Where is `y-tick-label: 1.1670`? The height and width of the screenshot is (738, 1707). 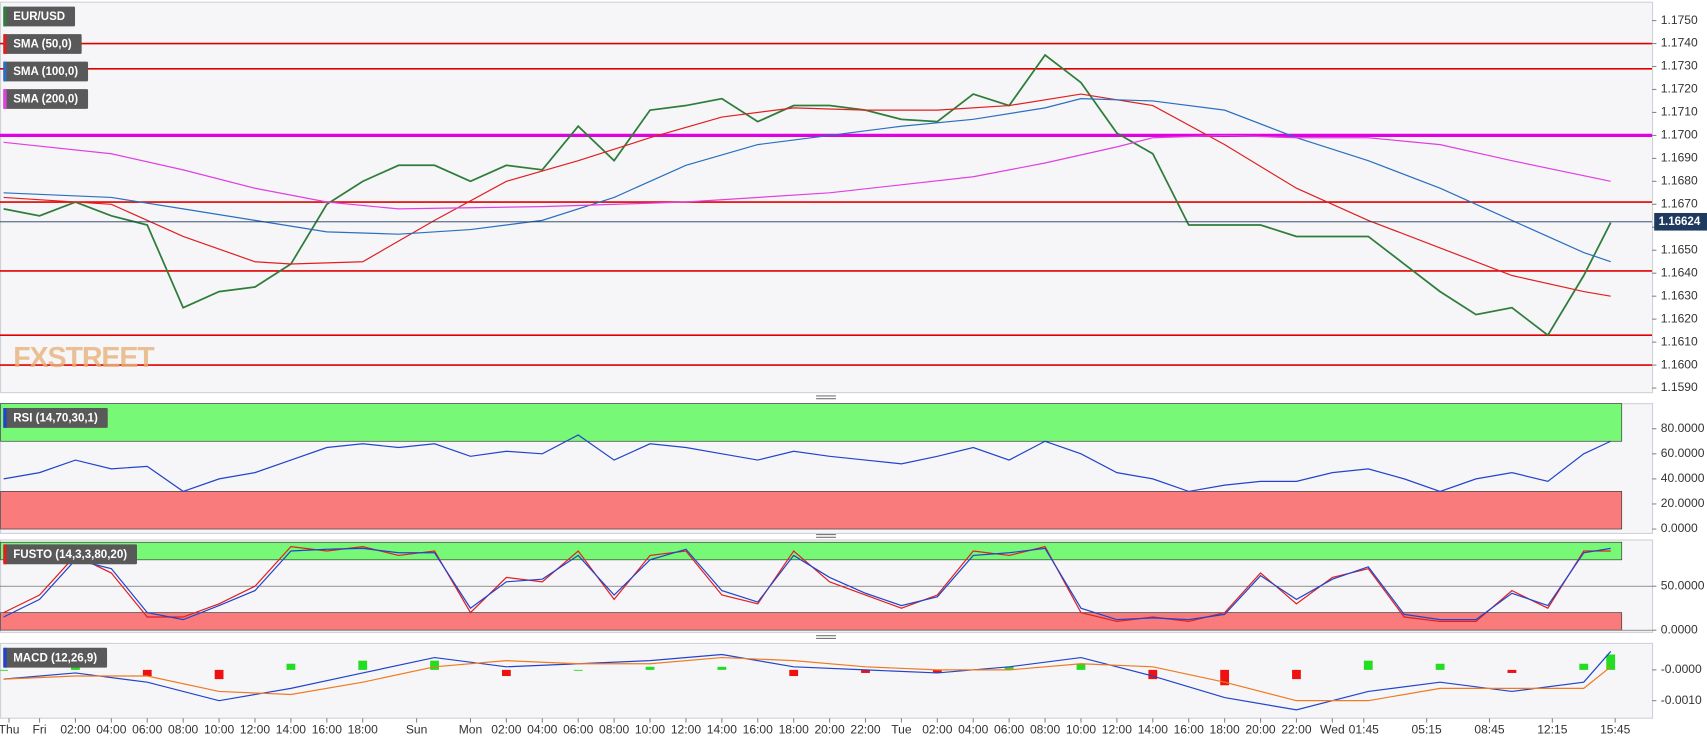
y-tick-label: 1.1670 is located at coordinates (1679, 204).